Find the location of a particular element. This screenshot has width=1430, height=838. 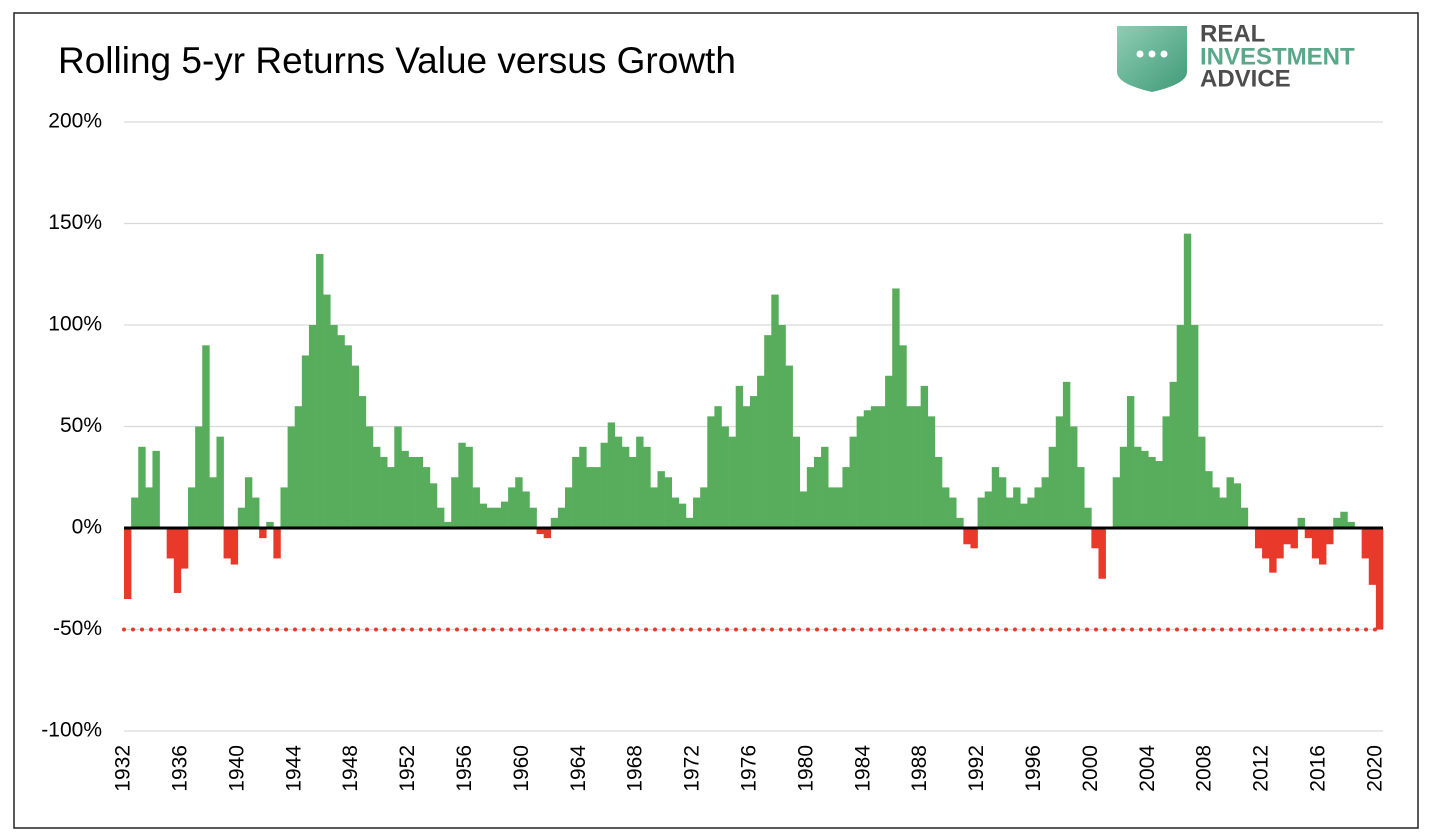

logo-text: INVESTMENT is located at coordinates (1277, 56).